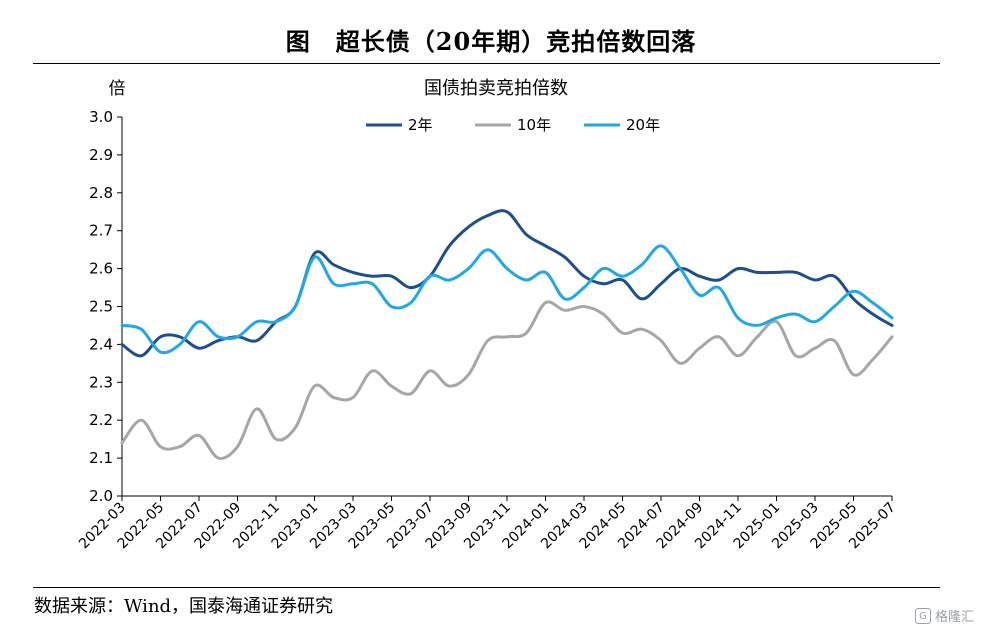  I want to click on legend: 2年 10年 20年, so click(513, 125).